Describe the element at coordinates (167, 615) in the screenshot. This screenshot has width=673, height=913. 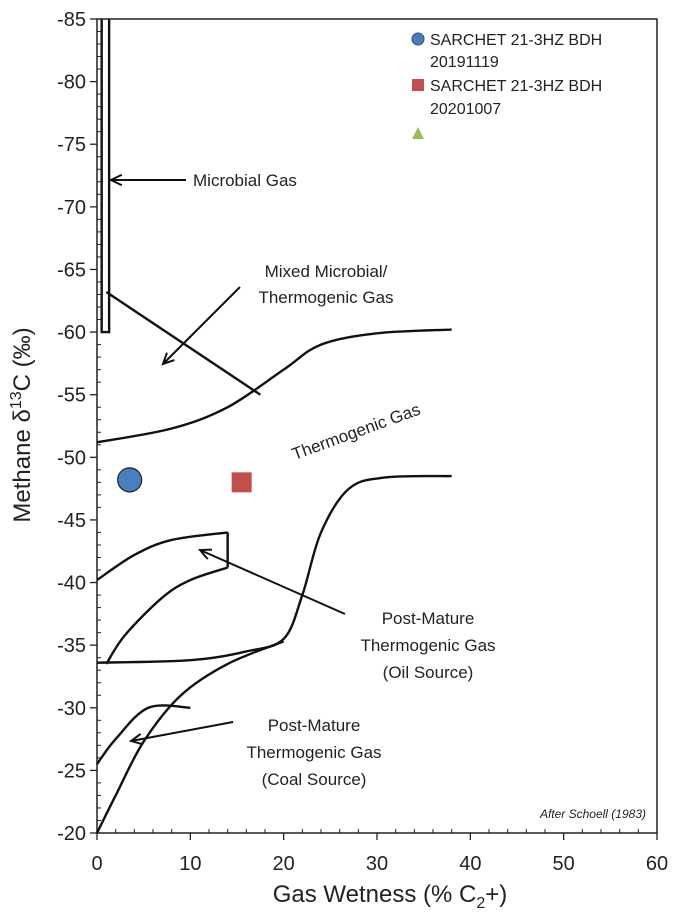
I see `oil-source-lower-boundary` at that location.